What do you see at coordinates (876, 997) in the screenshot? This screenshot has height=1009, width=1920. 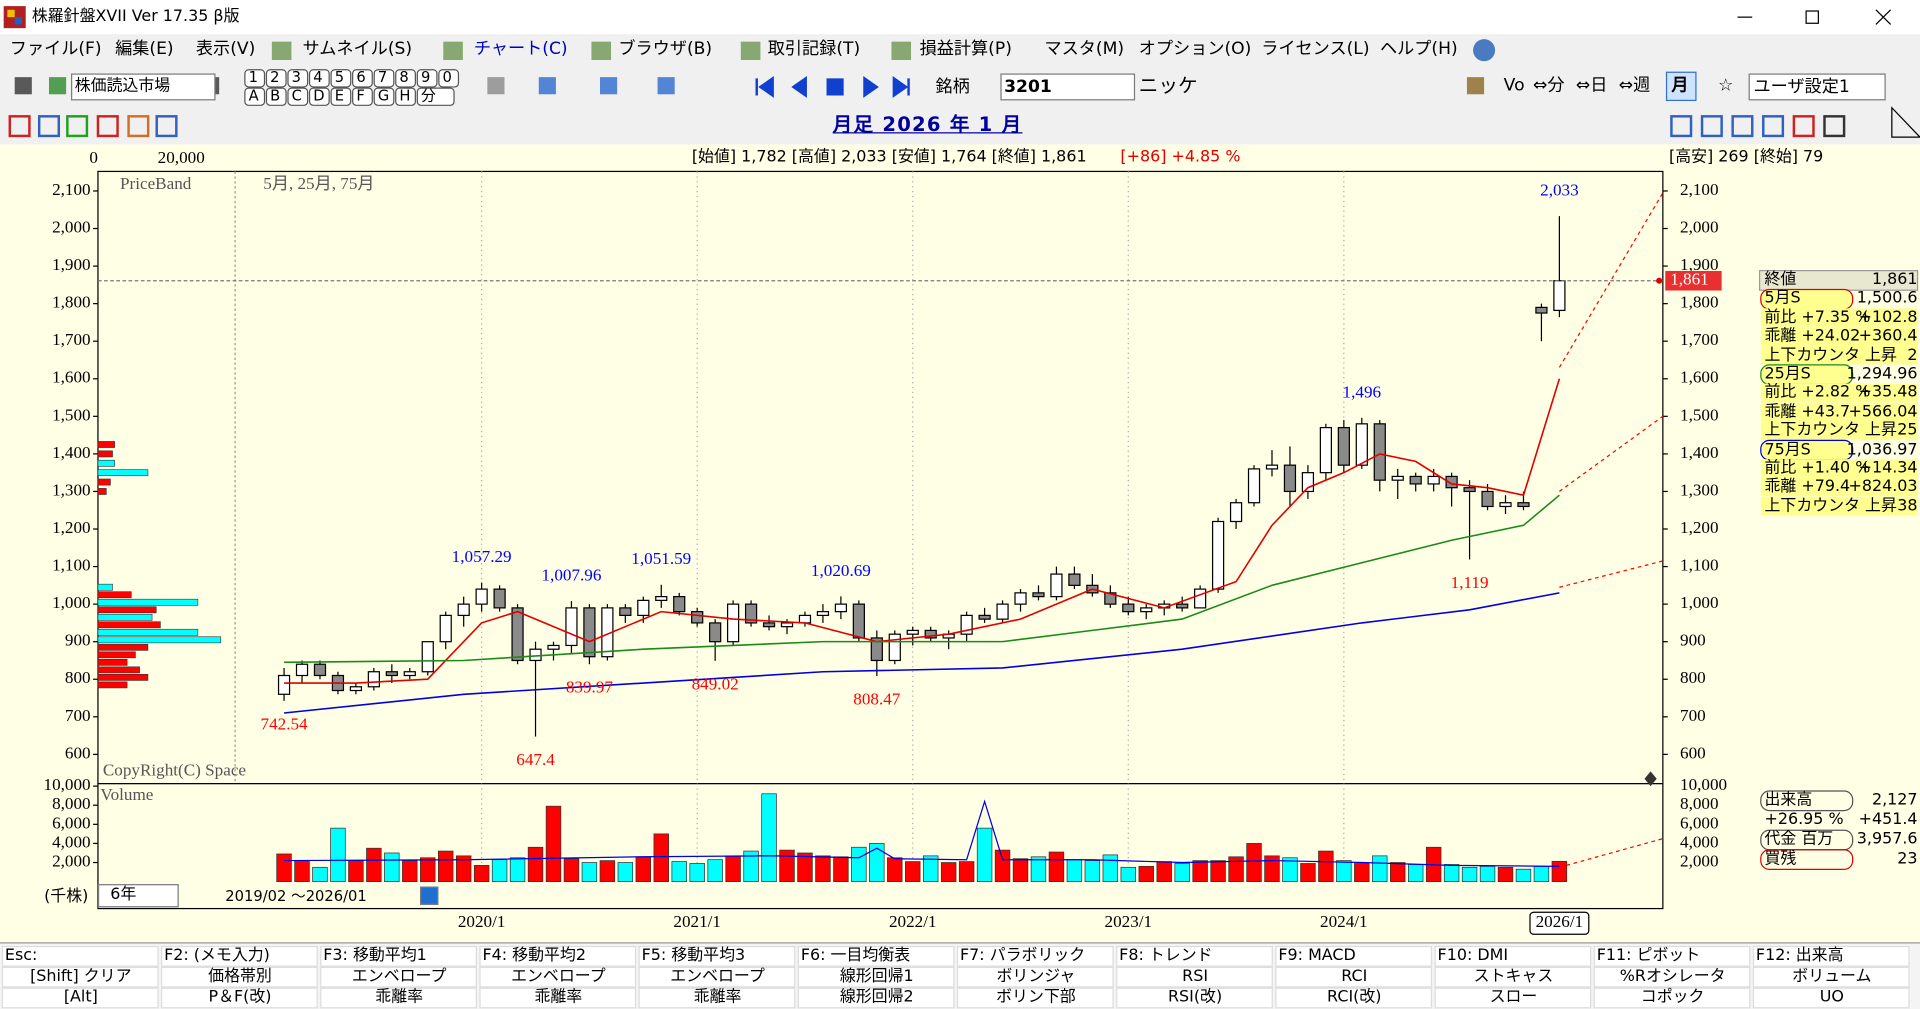 I see `function-key: 線形回帰2` at bounding box center [876, 997].